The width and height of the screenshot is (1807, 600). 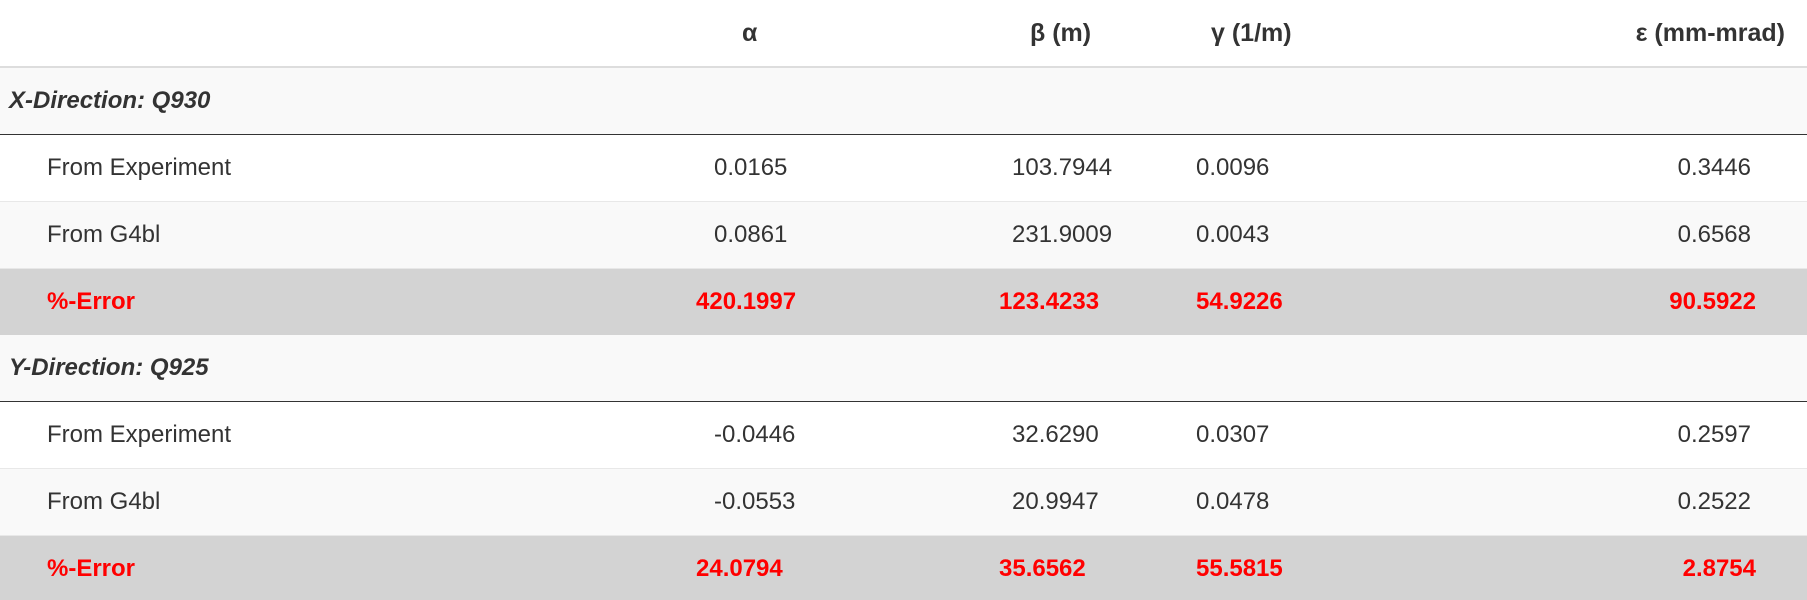 What do you see at coordinates (1061, 34) in the screenshot?
I see `header-beta: β (m)` at bounding box center [1061, 34].